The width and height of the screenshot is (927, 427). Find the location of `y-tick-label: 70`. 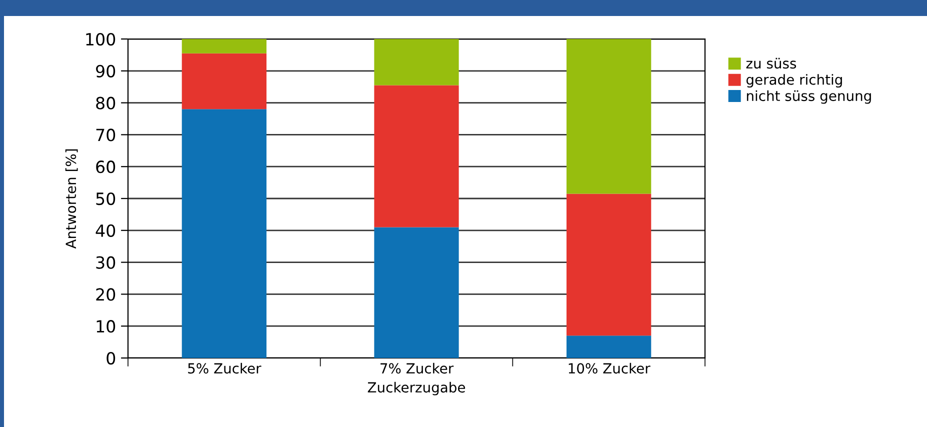

y-tick-label: 70 is located at coordinates (106, 135).